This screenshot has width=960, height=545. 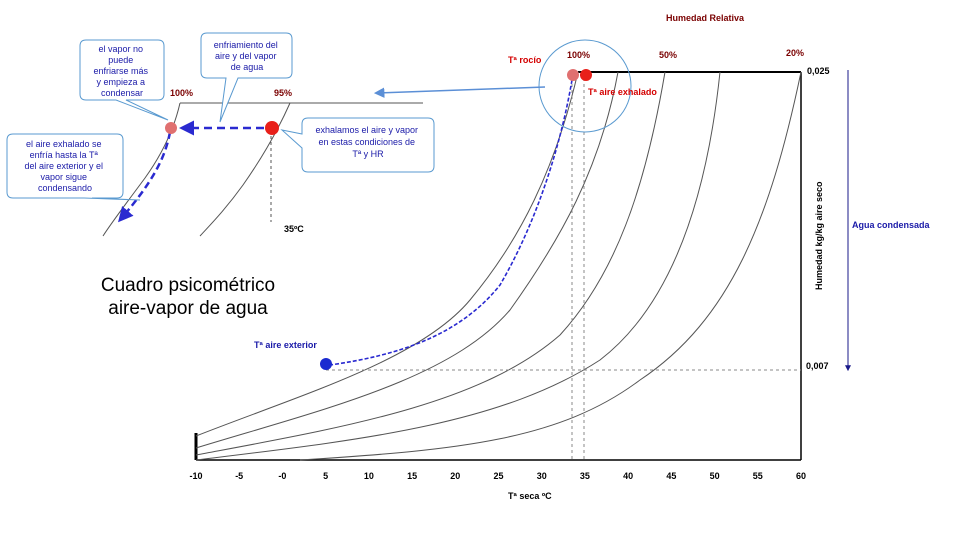 What do you see at coordinates (325, 476) in the screenshot?
I see `x-tick-label: 5` at bounding box center [325, 476].